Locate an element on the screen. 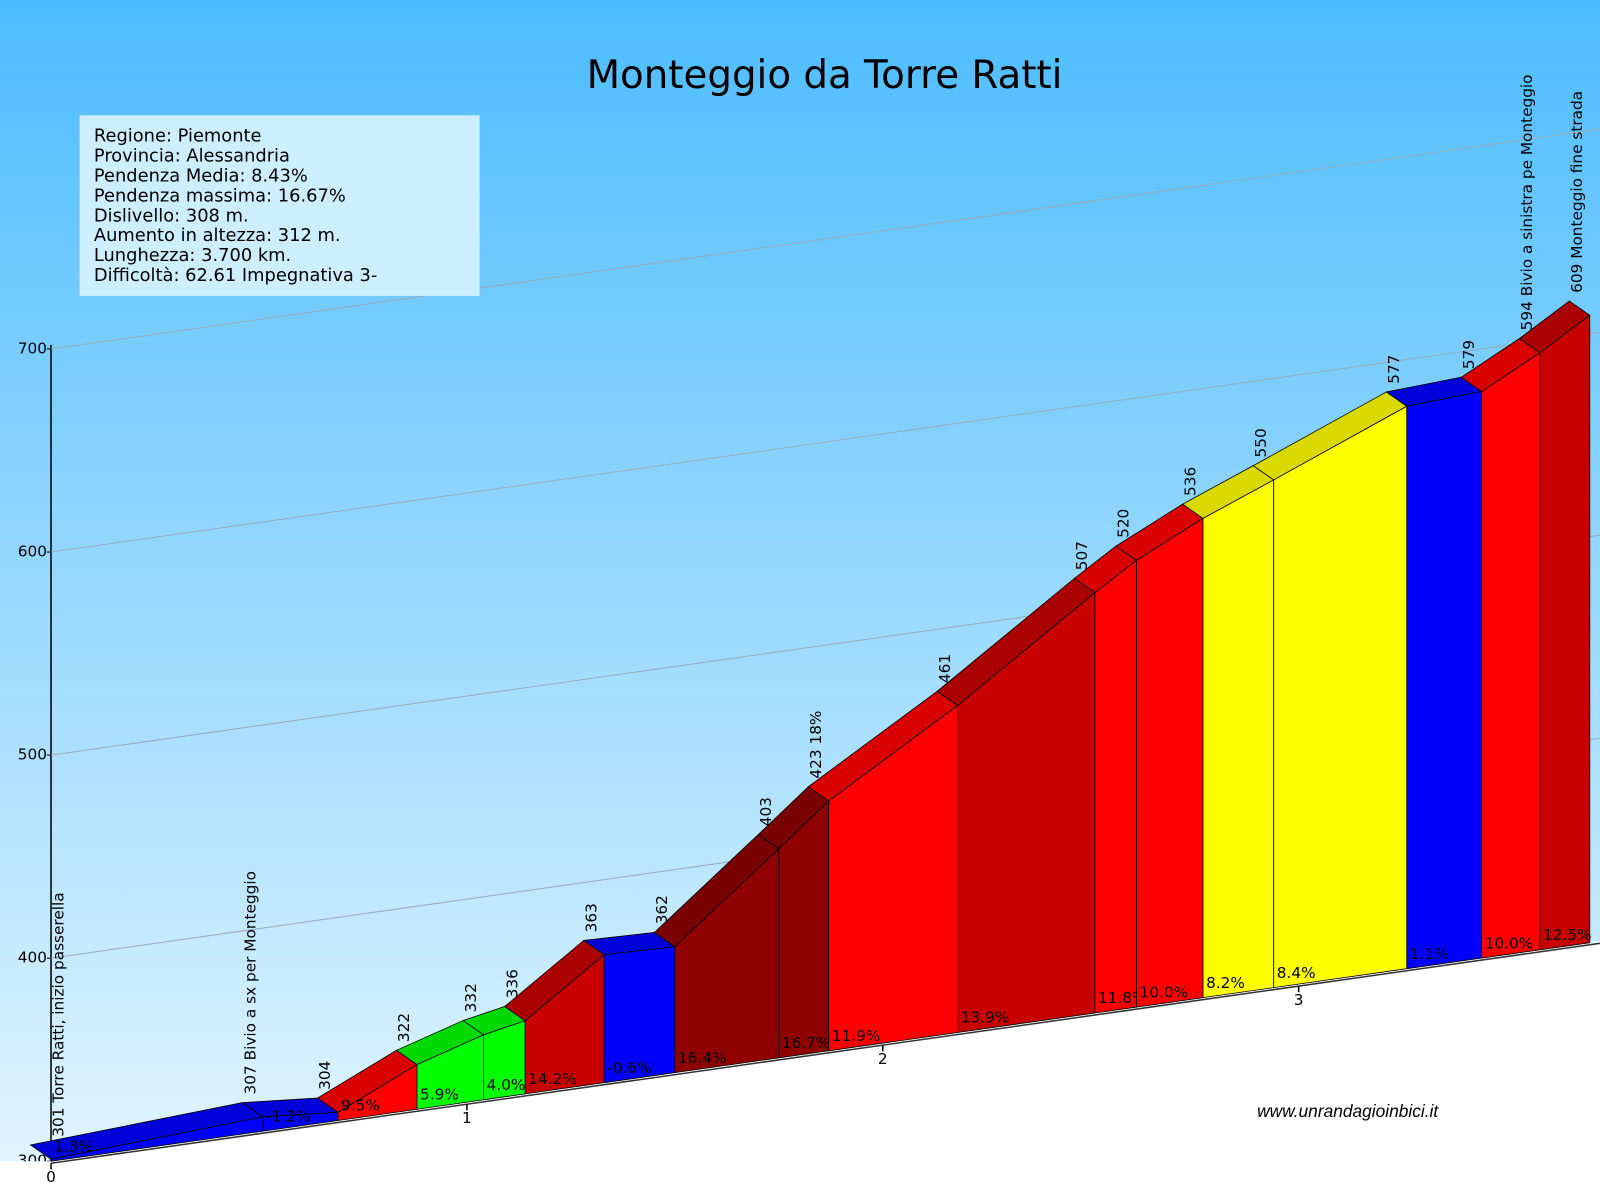 This screenshot has height=1200, width=1600. elevation-label: 362 is located at coordinates (662, 909).